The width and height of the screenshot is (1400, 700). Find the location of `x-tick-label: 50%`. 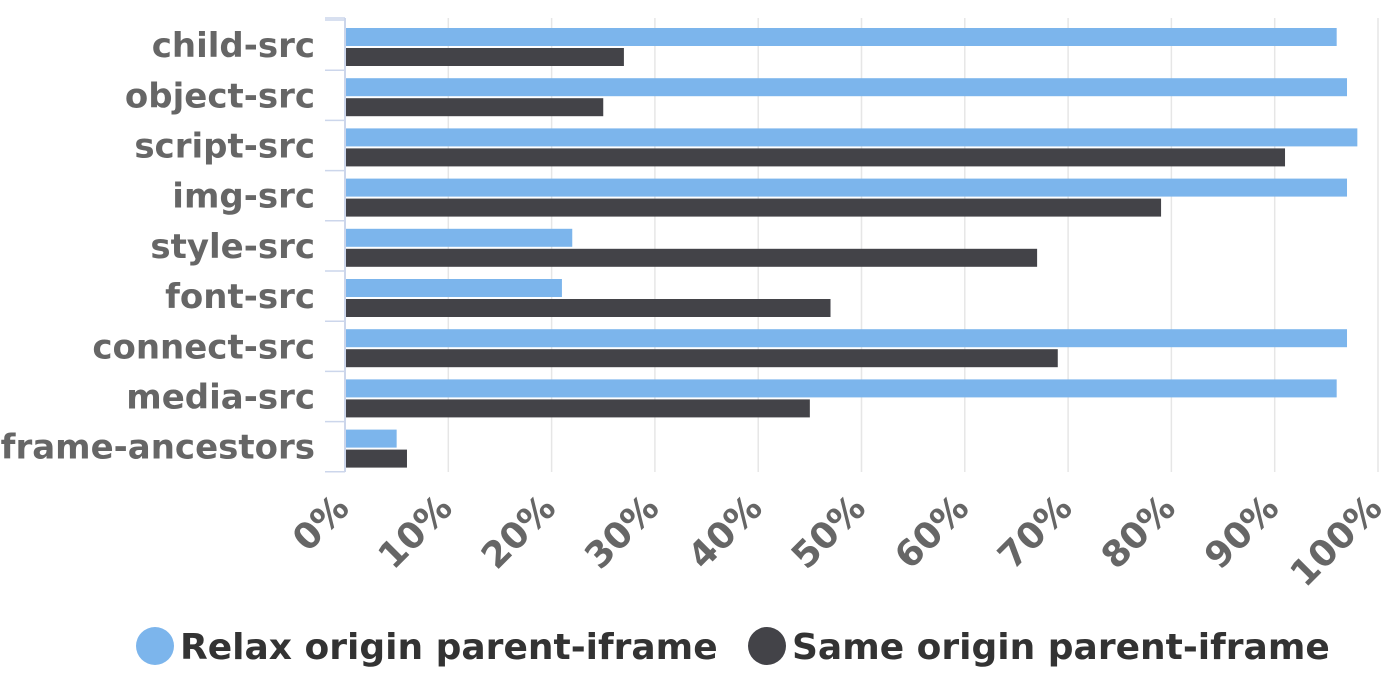

x-tick-label: 50% is located at coordinates (829, 532).